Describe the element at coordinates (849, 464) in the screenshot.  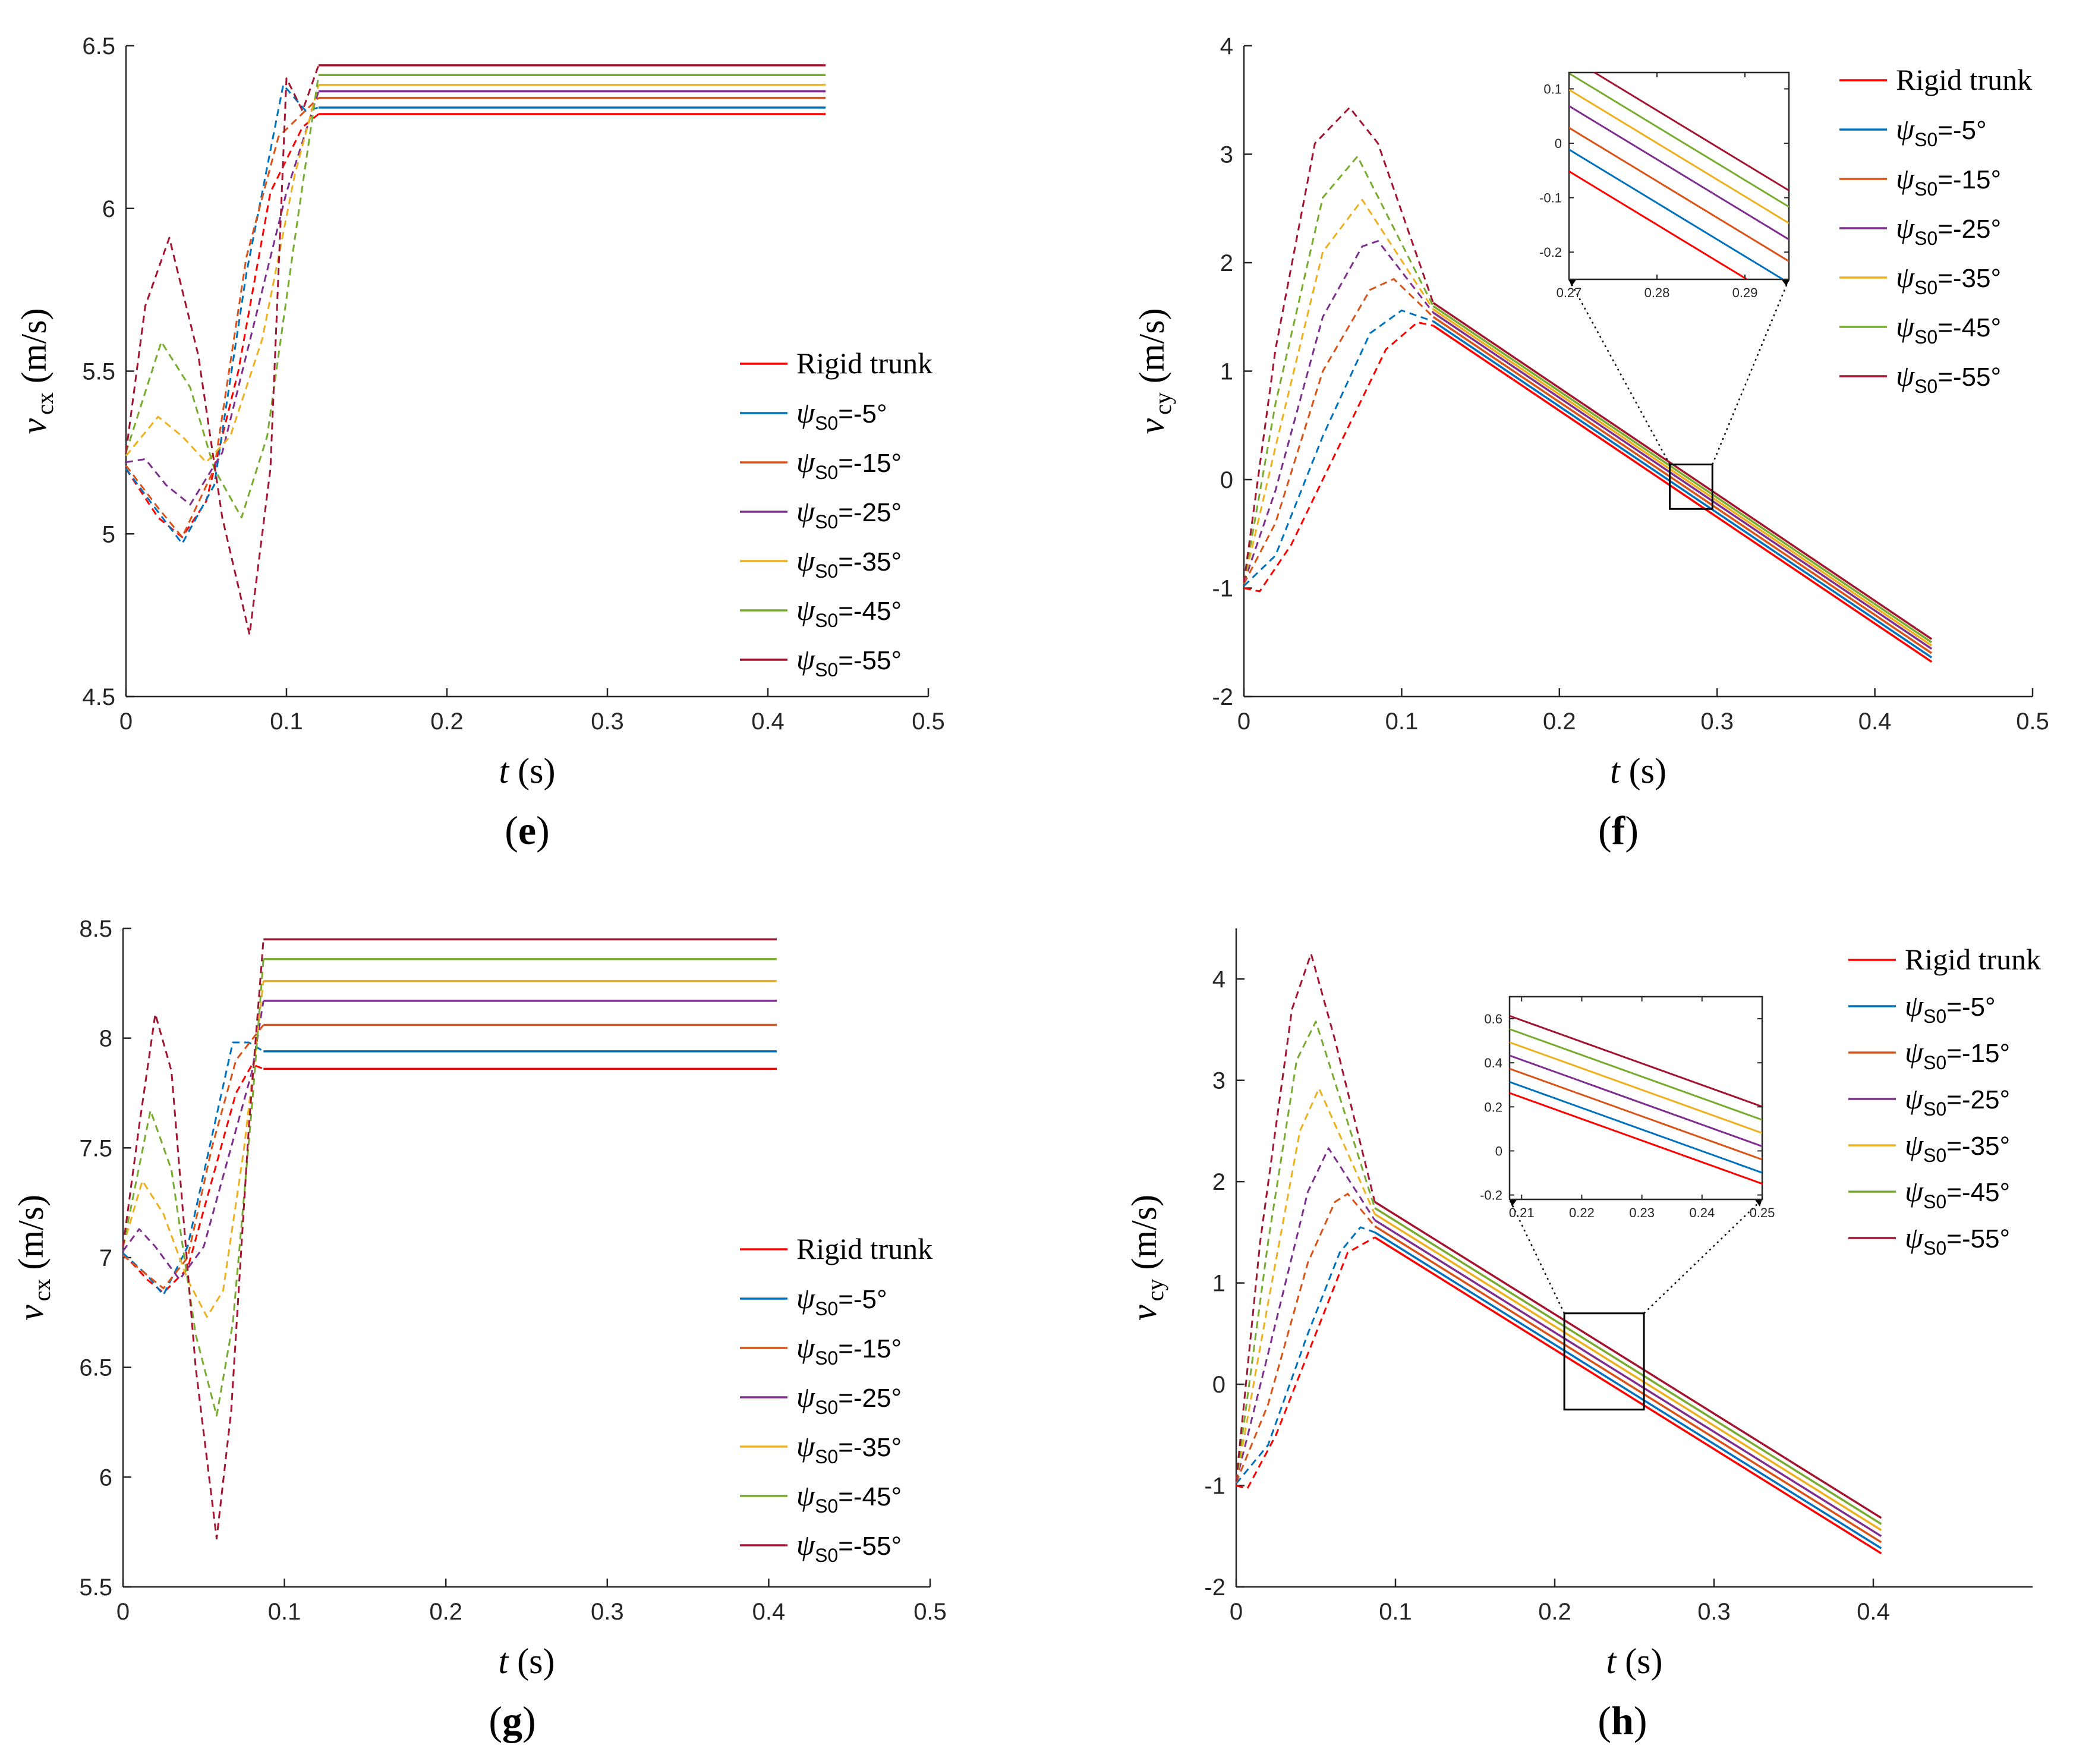
I see `legend-label: ψS0=-15°` at that location.